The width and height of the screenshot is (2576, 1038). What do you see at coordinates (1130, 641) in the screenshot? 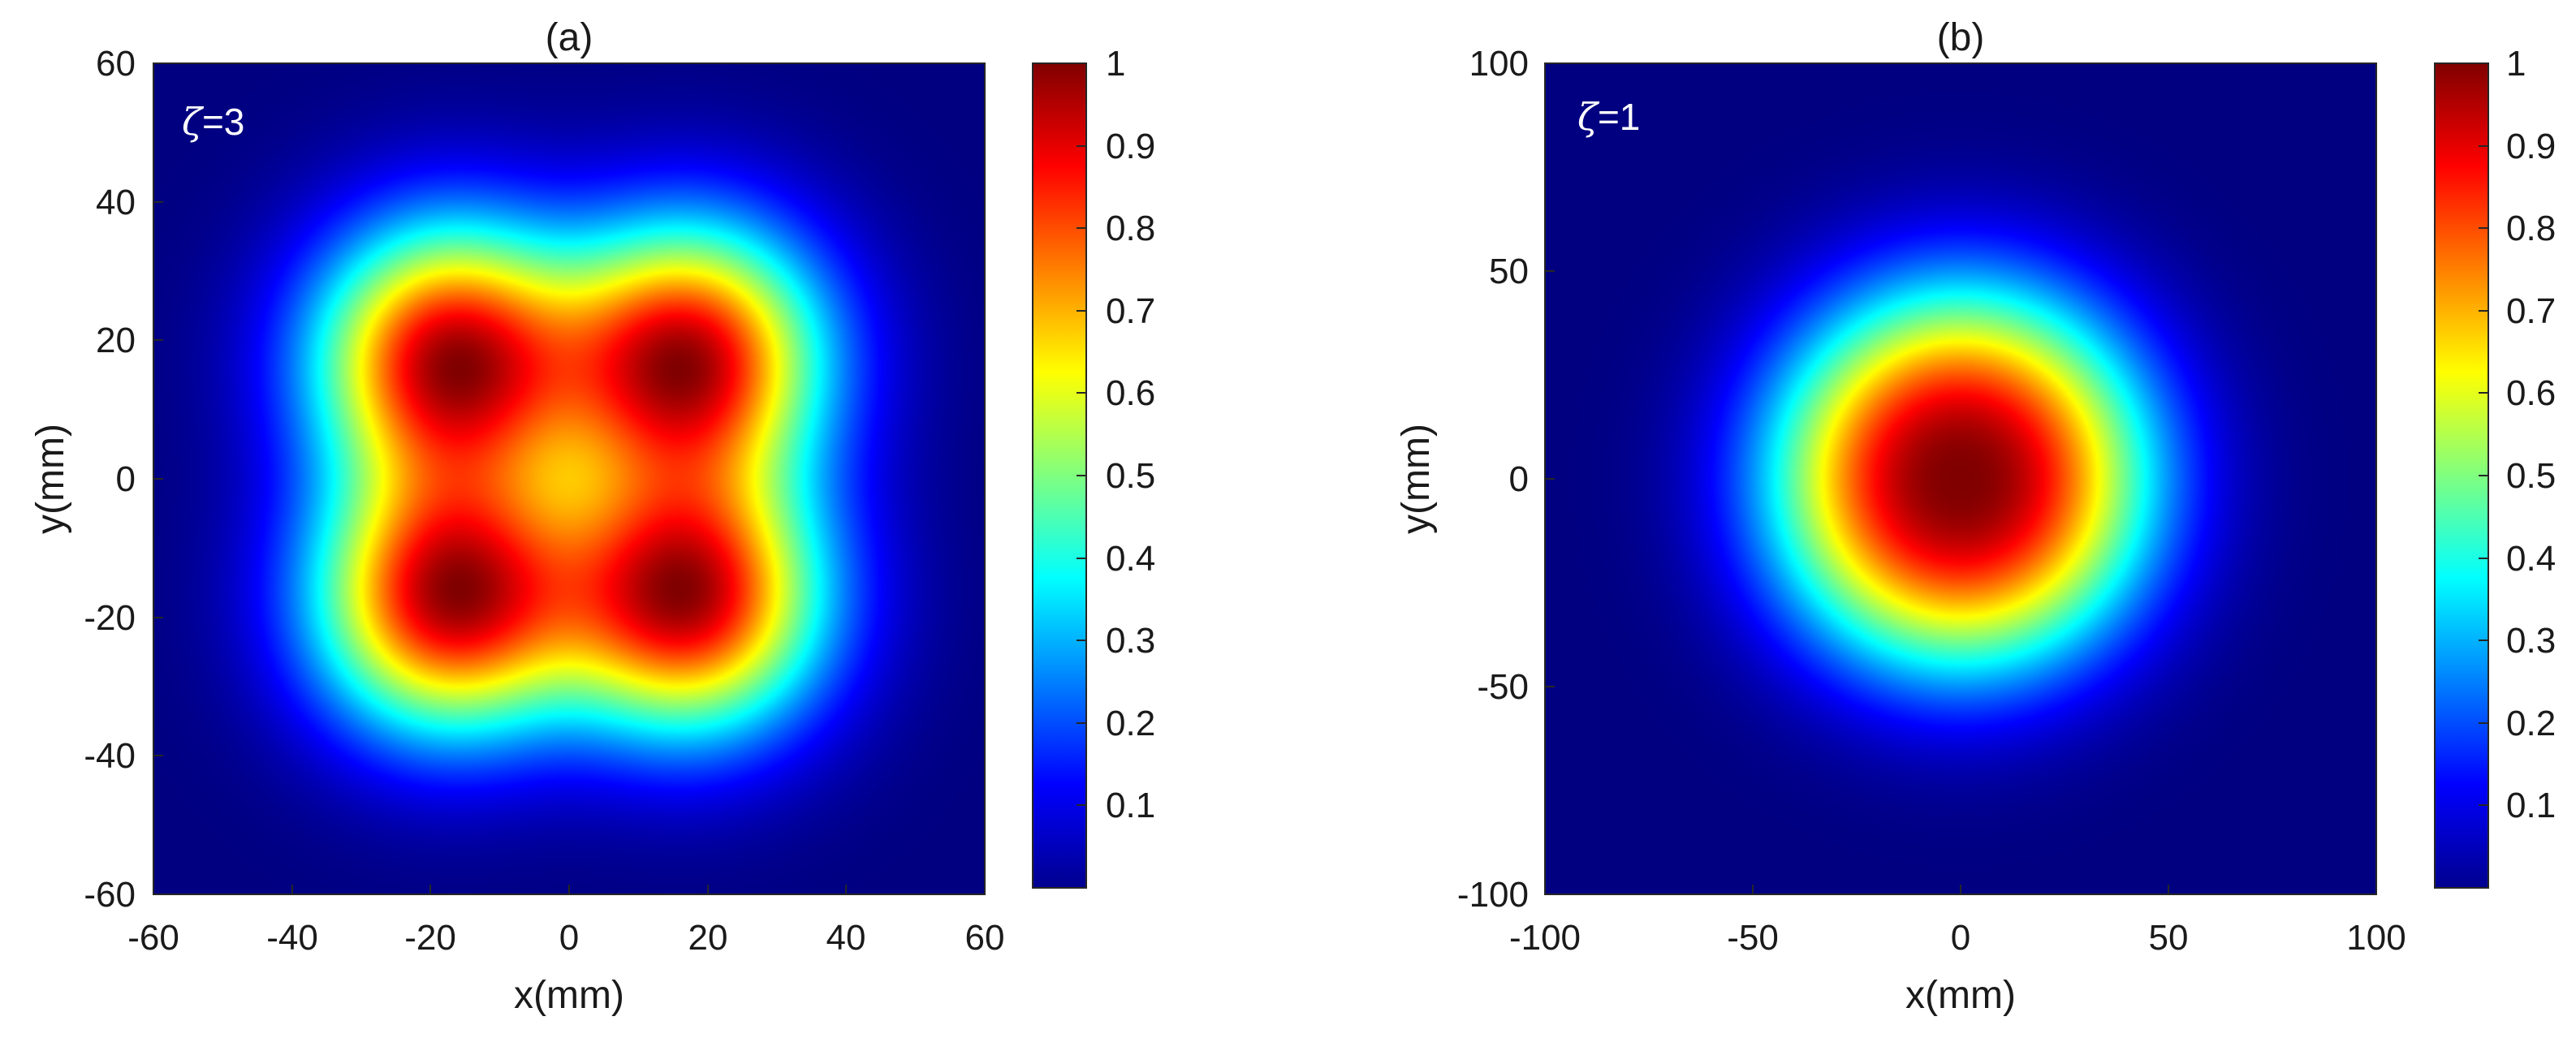
I see `panel-a-colorbar-tick-label: 0.3` at bounding box center [1130, 641].